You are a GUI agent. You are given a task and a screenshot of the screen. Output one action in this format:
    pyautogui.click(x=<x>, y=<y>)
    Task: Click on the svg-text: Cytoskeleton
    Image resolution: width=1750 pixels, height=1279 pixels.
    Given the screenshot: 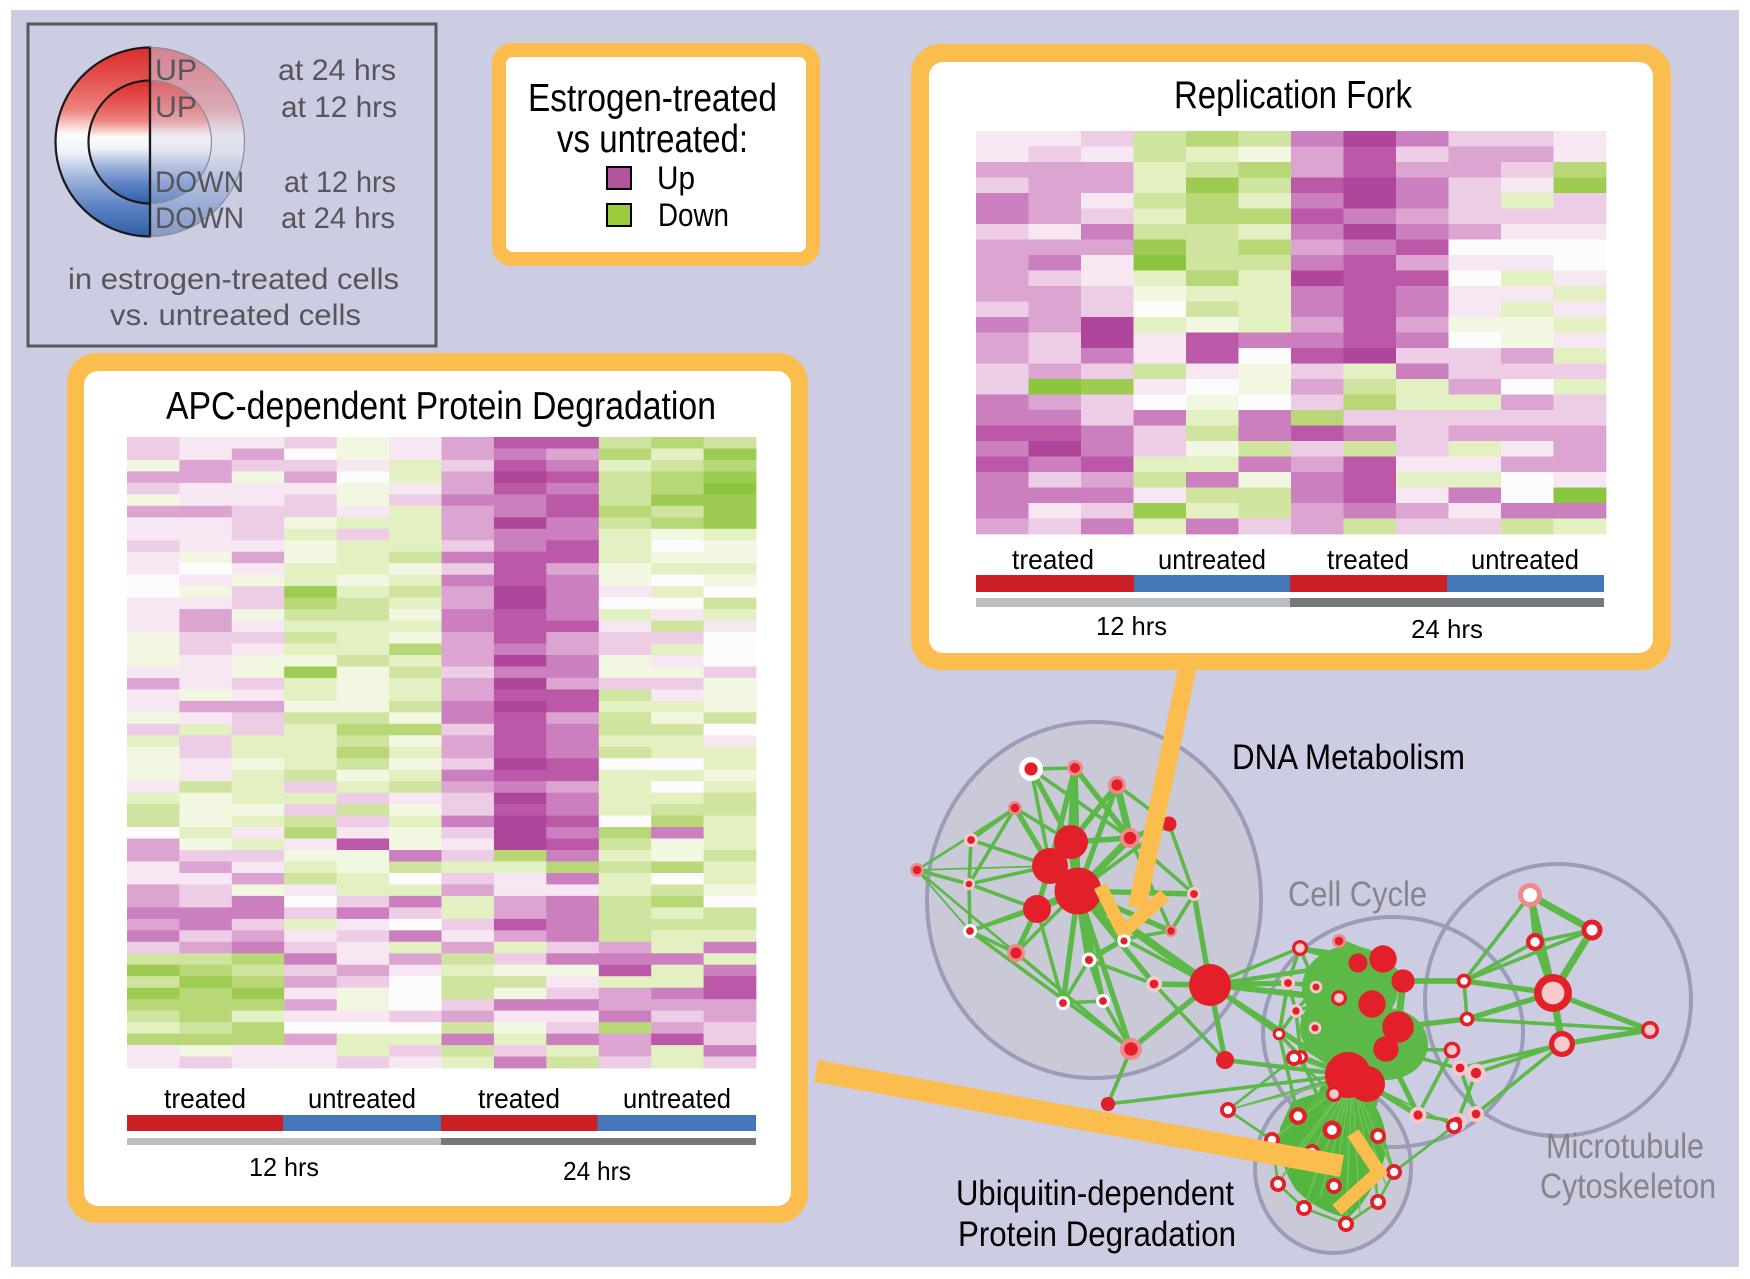 What is the action you would take?
    pyautogui.click(x=1628, y=1186)
    